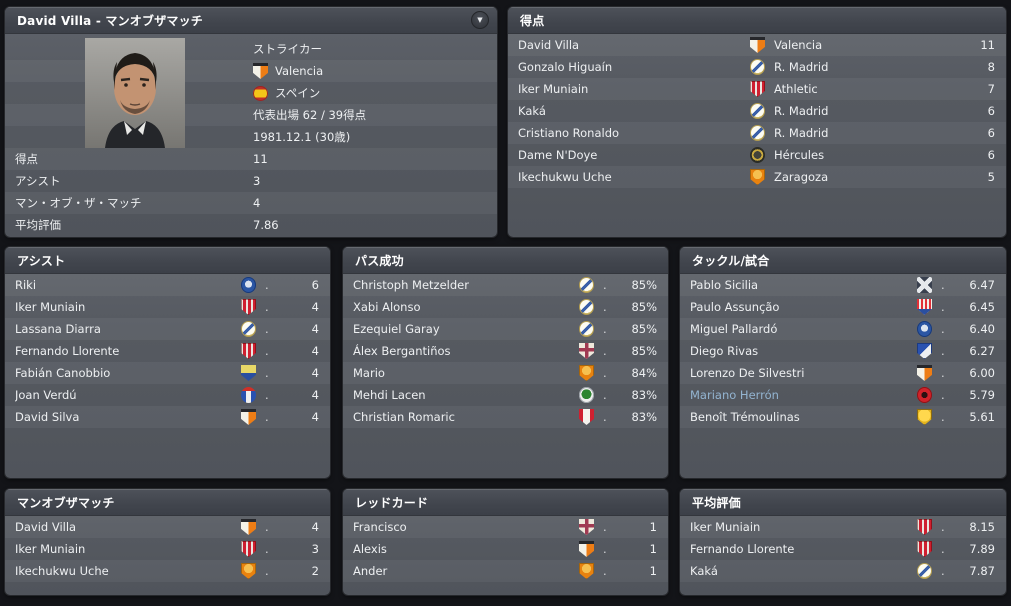  What do you see at coordinates (404, 417) in the screenshot?
I see `player-name: Christian Romaric` at bounding box center [404, 417].